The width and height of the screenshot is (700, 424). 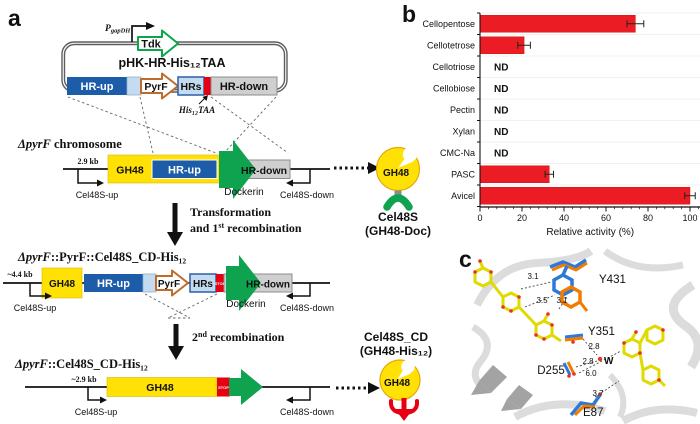 I want to click on tdk-gene-arrow: Tdk, so click(x=158, y=43).